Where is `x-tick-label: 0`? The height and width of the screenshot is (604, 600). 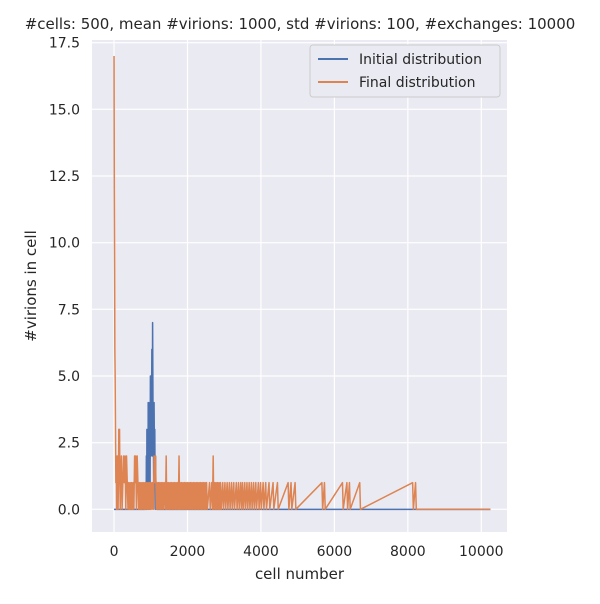 x-tick-label: 0 is located at coordinates (114, 552).